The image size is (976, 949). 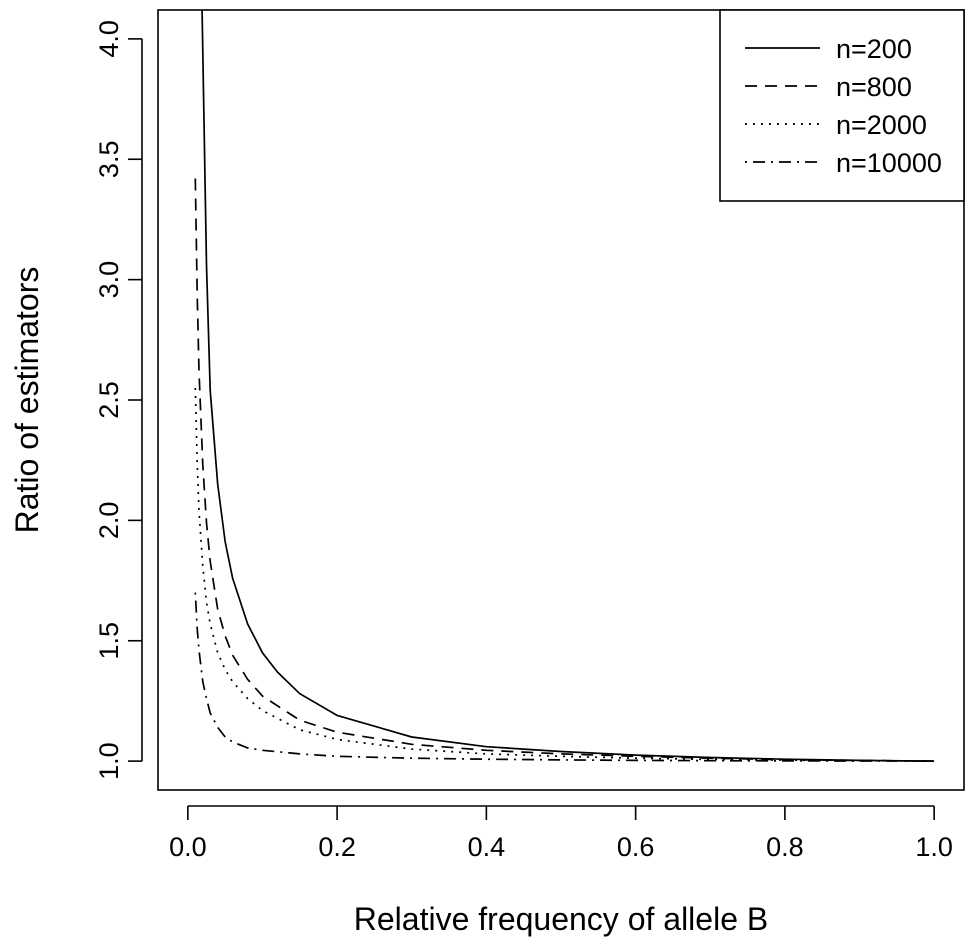 I want to click on y-tick-label: 1.5, so click(x=109, y=641).